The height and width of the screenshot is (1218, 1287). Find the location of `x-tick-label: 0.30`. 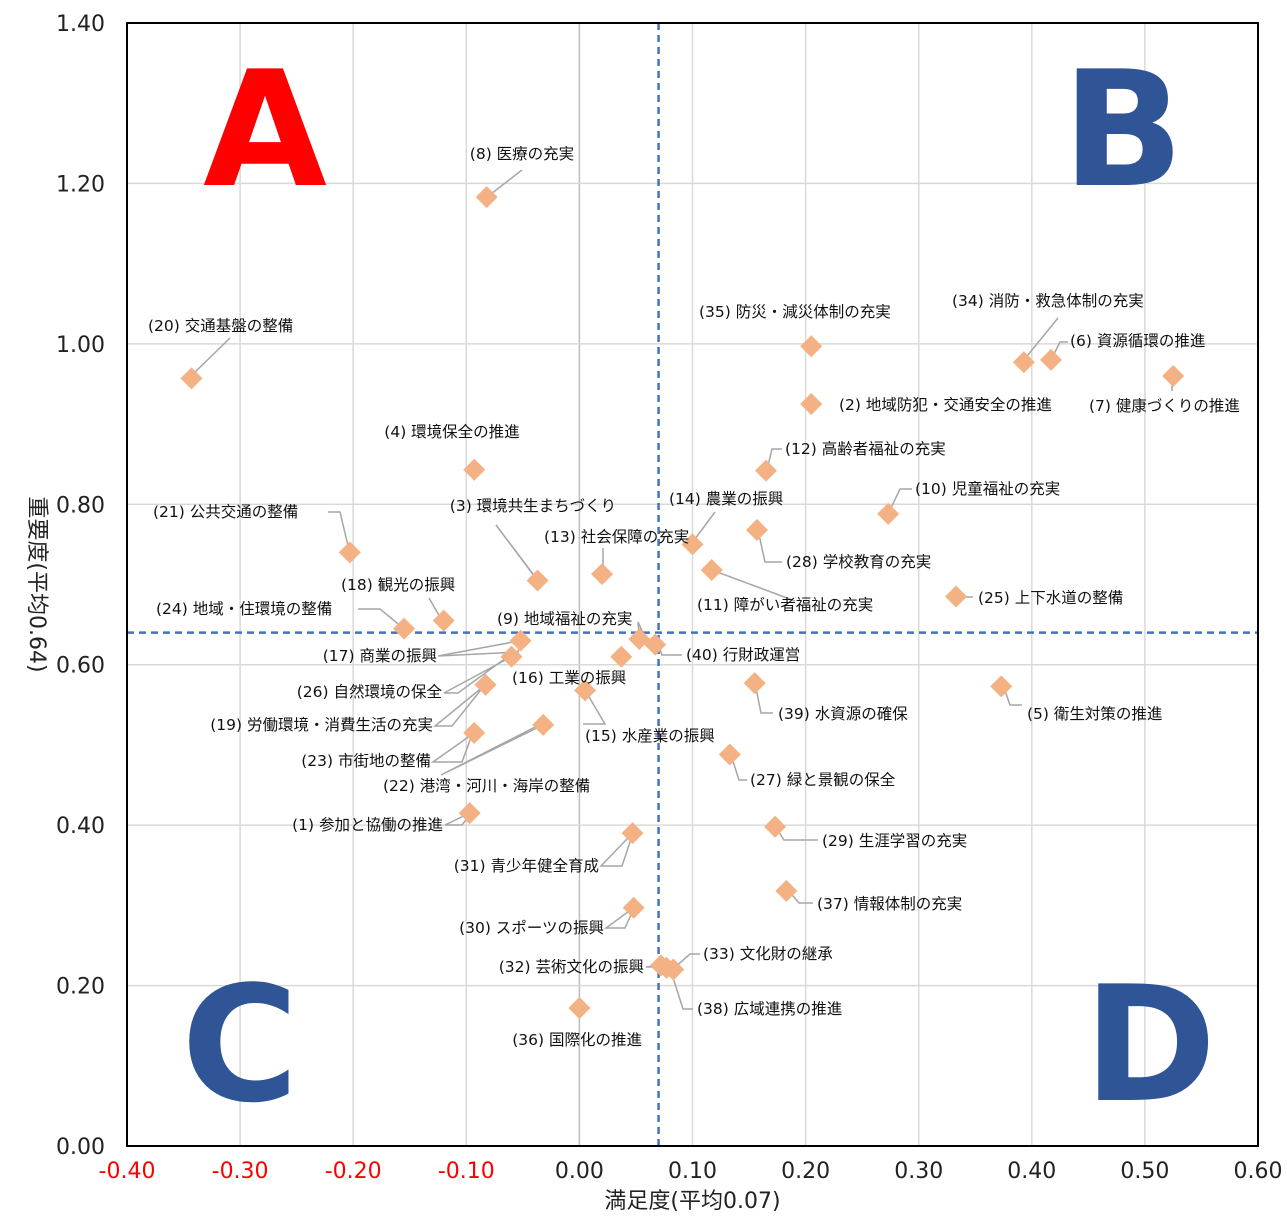

x-tick-label: 0.30 is located at coordinates (918, 1171).